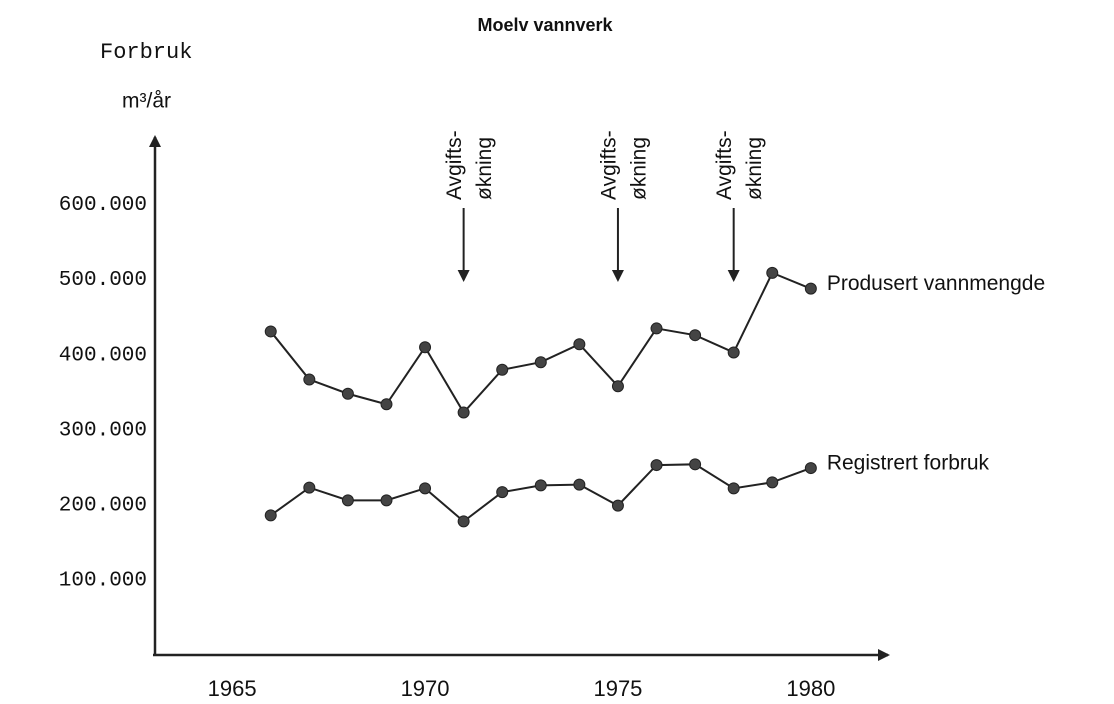 The width and height of the screenshot is (1114, 704). Describe the element at coordinates (103, 580) in the screenshot. I see `y-tick-label: 100.000` at that location.